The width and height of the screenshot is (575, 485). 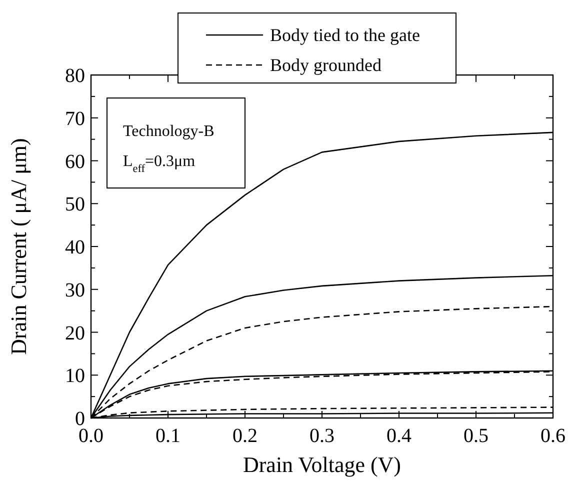 I want to click on legend-label: Body grounded, so click(x=326, y=65).